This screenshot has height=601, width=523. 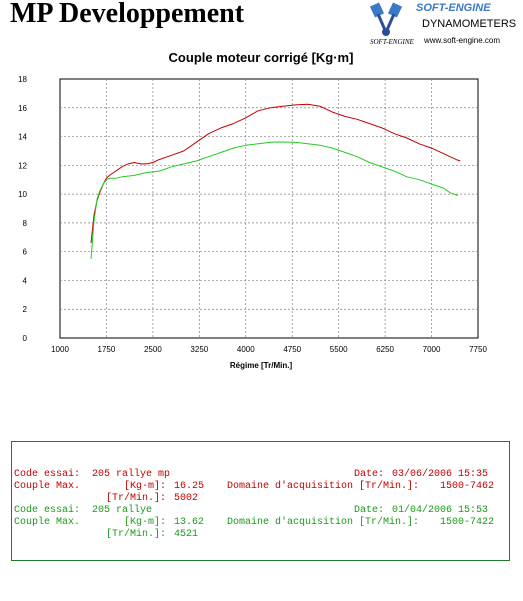 I want to click on pistons-icon, so click(x=386, y=19).